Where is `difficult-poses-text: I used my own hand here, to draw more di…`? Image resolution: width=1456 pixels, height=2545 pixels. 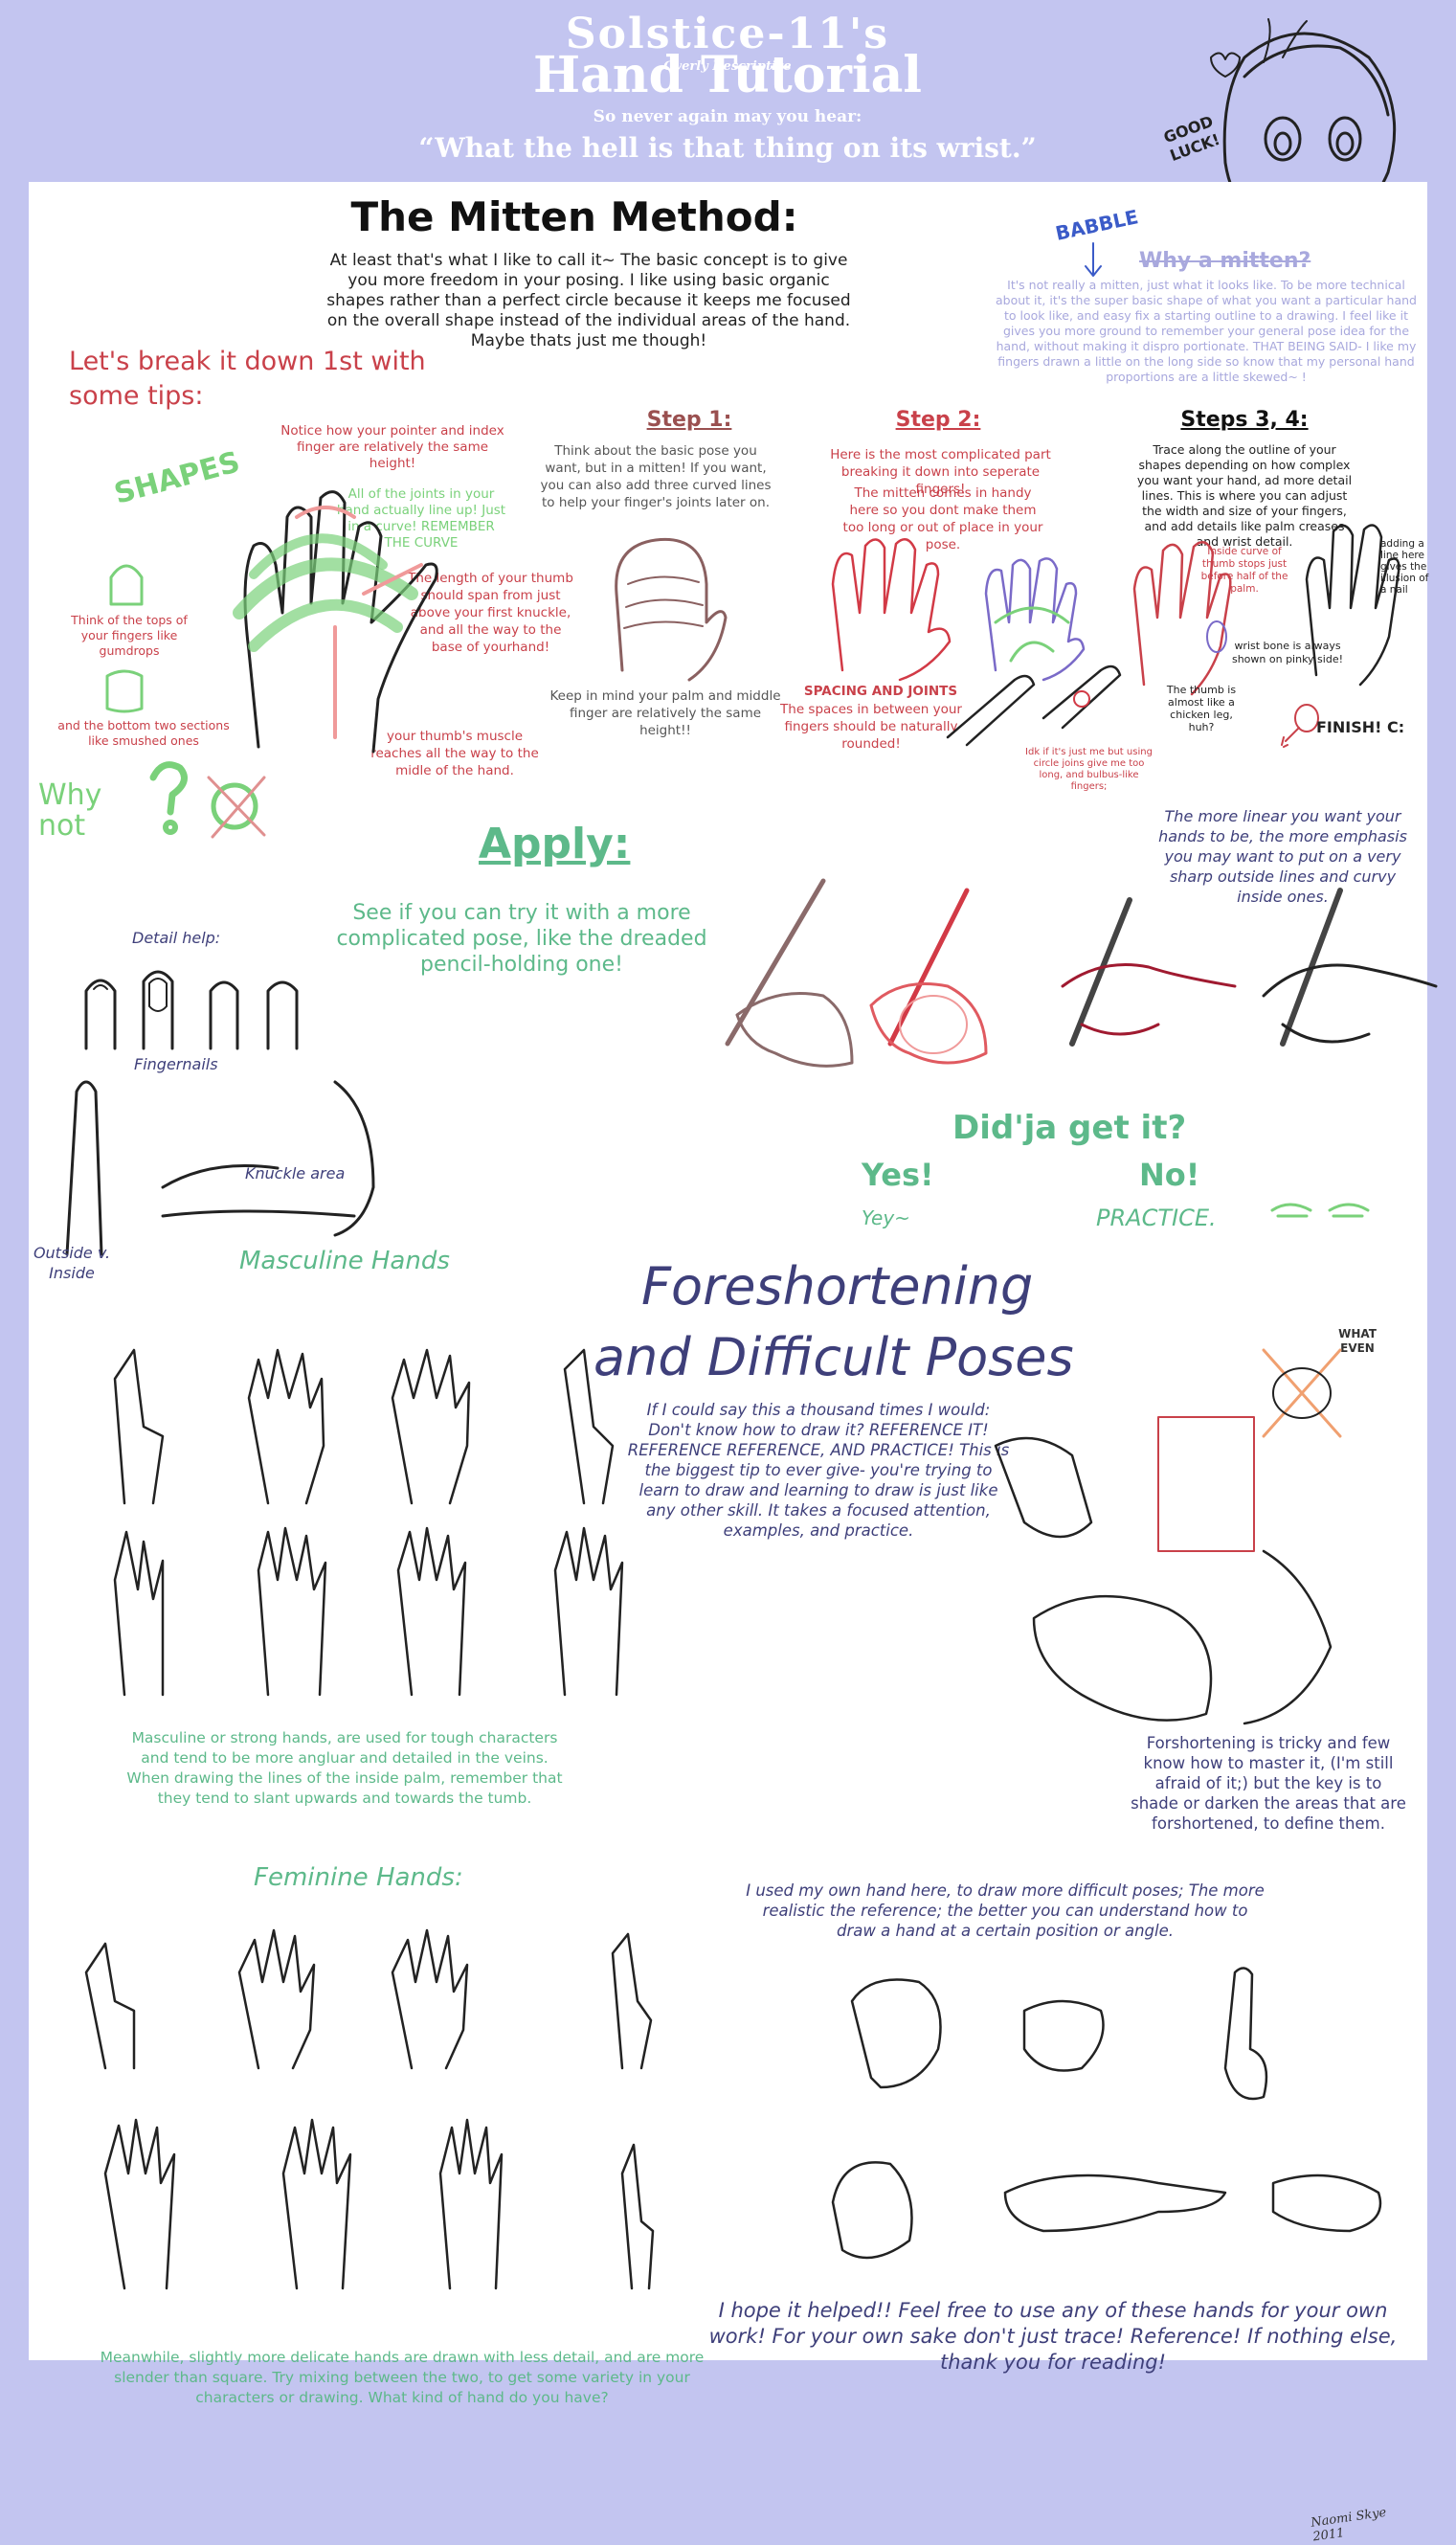 difficult-poses-text: I used my own hand here, to draw more di… is located at coordinates (1006, 1910).